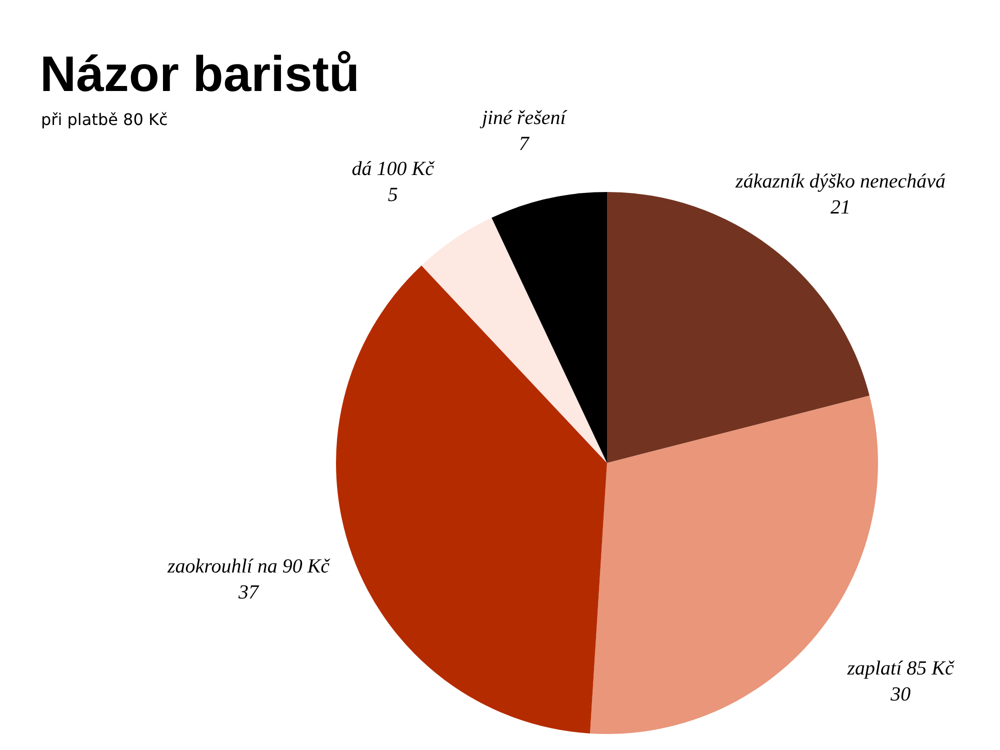  I want to click on slice-label: zaokrouhlí na 90 Kč, so click(248, 567).